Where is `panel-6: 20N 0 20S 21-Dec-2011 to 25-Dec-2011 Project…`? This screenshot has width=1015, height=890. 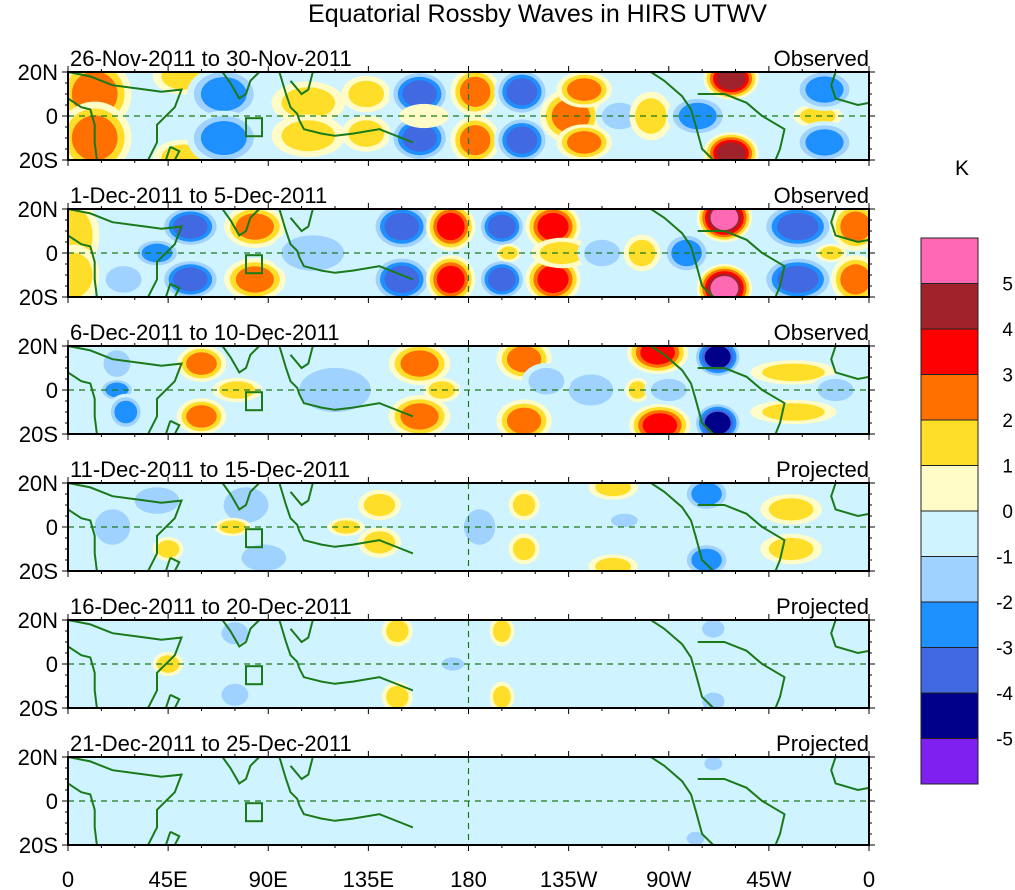 panel-6: 20N 0 20S 21-Dec-2011 to 25-Dec-2011 Project… is located at coordinates (446, 794).